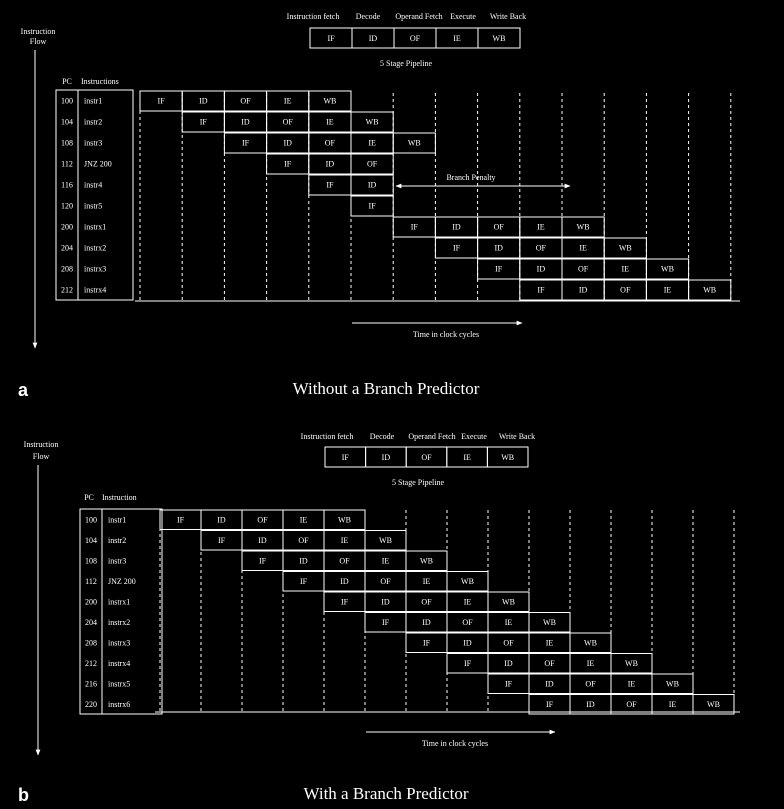 This screenshot has height=809, width=784. Describe the element at coordinates (227, 206) in the screenshot. I see `pipeline-row: 120 instr5 IF` at that location.